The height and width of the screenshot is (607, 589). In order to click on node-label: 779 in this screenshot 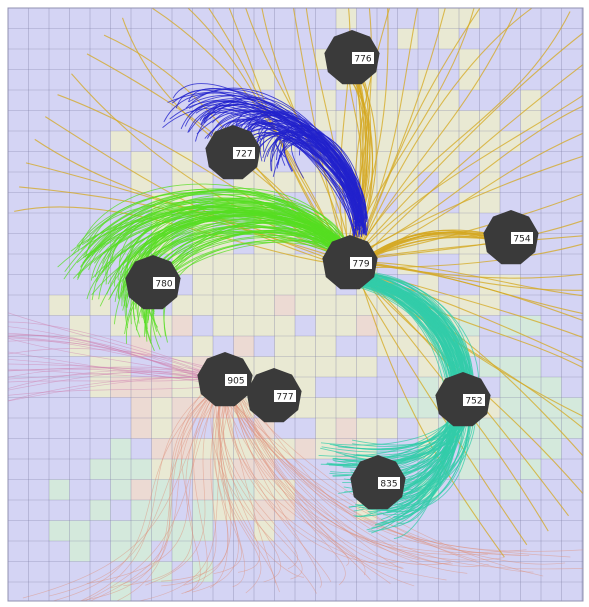, I will do `click(360, 265)`.